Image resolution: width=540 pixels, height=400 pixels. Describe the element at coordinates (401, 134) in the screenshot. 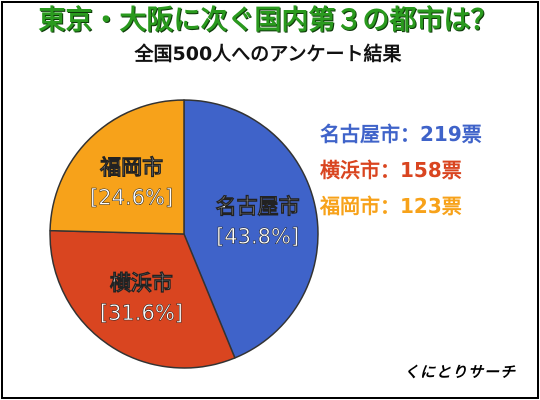

I see `legend-item-nagoya: 名古屋市：219票` at that location.